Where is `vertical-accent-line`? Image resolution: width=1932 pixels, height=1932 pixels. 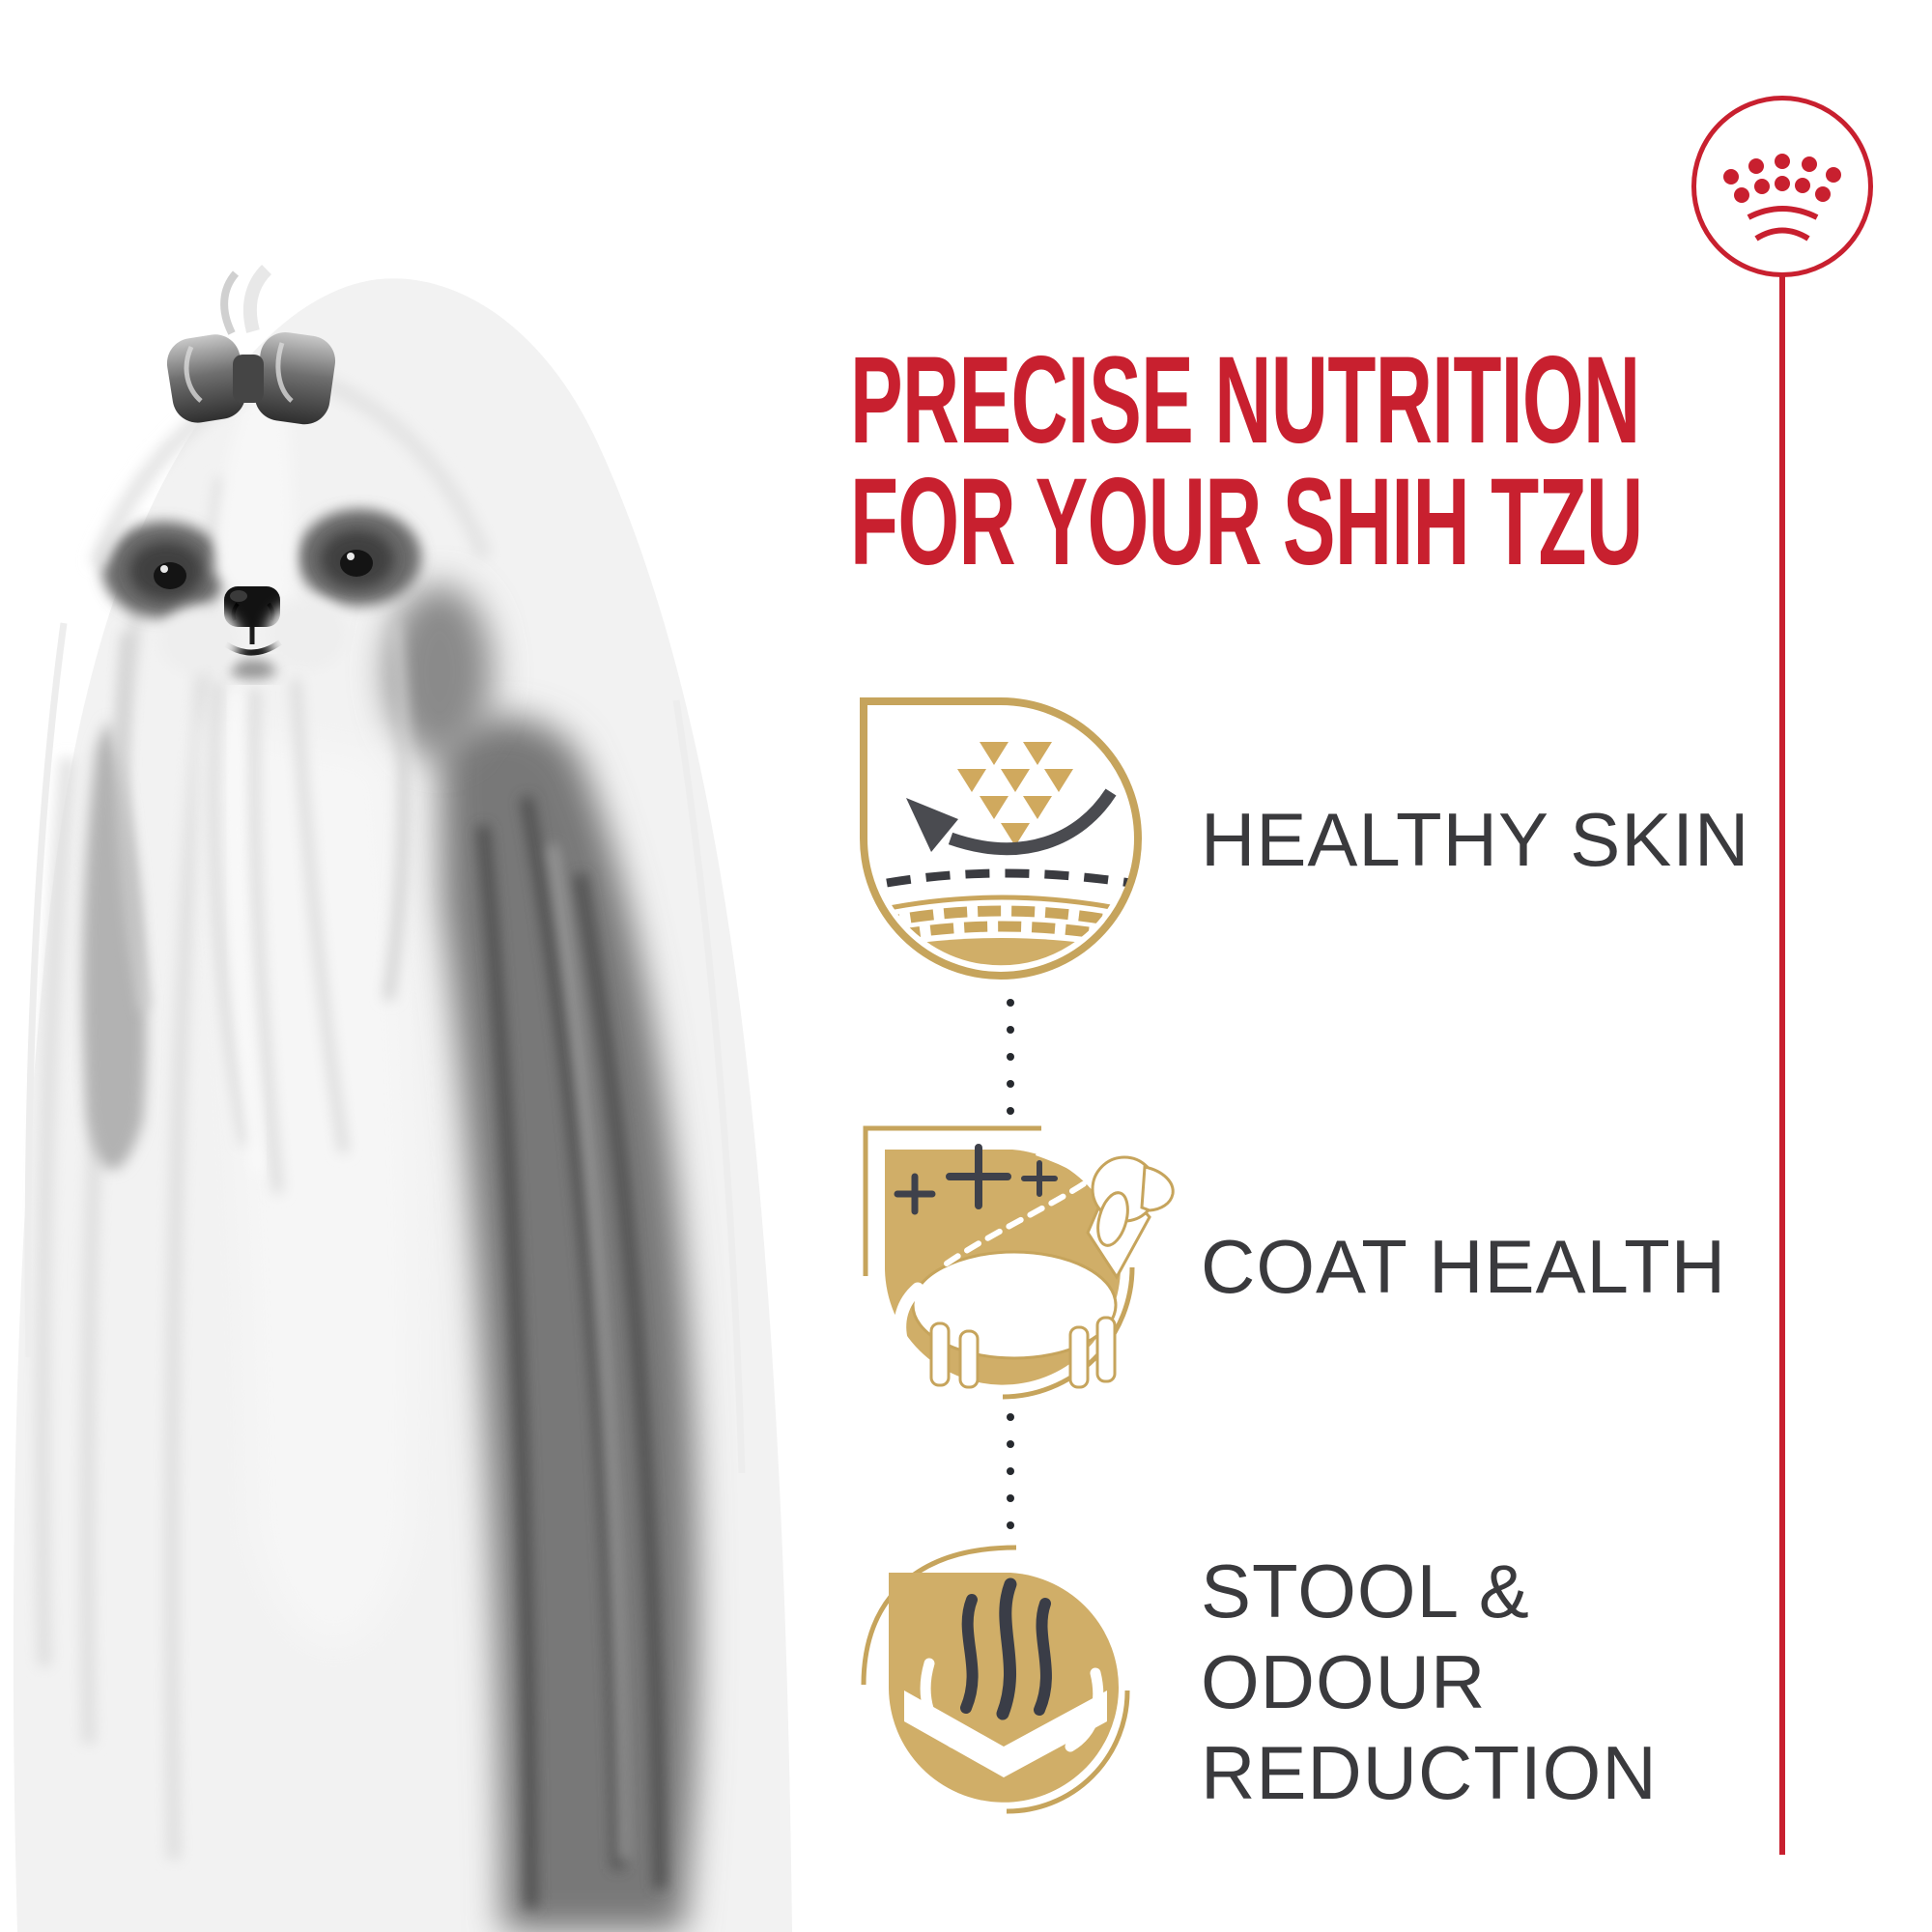 vertical-accent-line is located at coordinates (1782, 1065).